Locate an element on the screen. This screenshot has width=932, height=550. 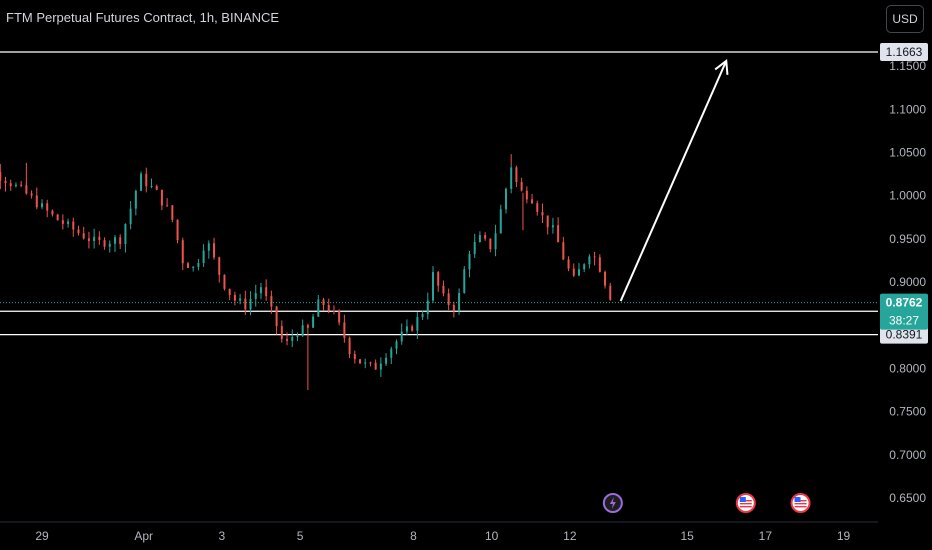
y-tick-label: 1.0500 is located at coordinates (907, 152).